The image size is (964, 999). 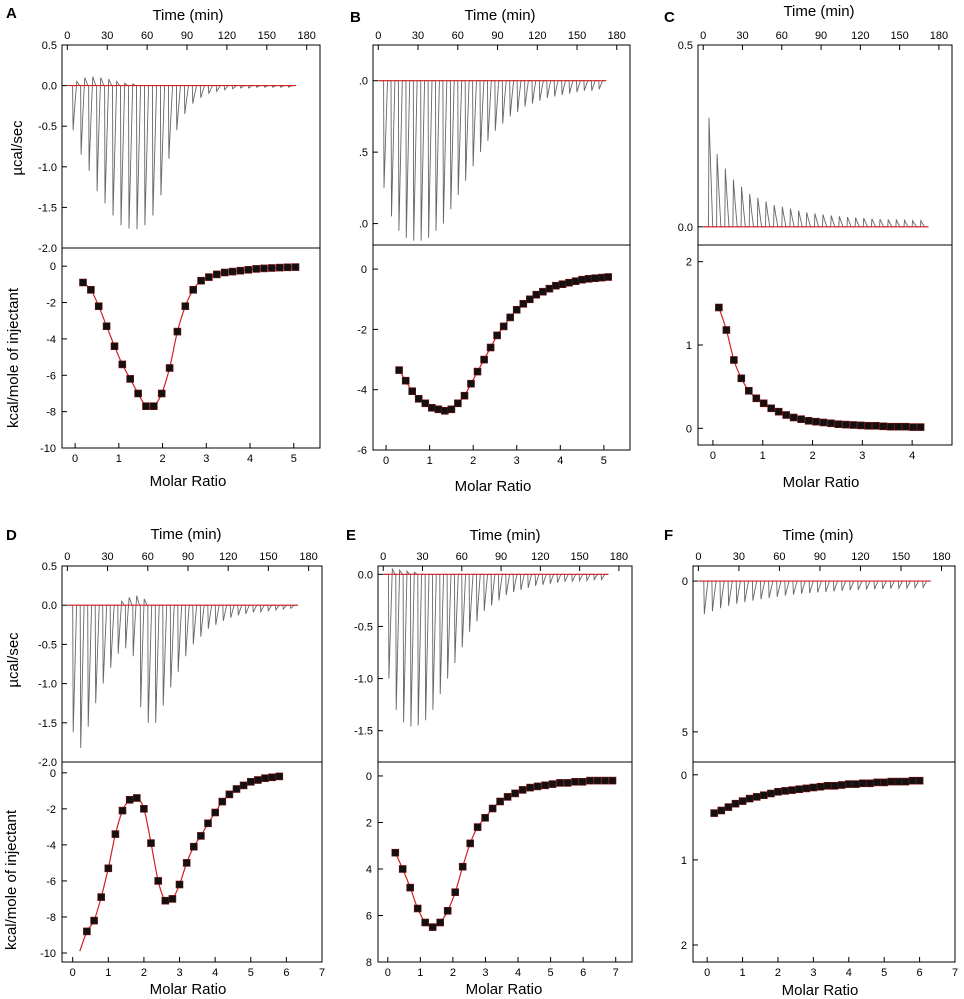 I want to click on time-tick-label: 150, so click(x=899, y=36).